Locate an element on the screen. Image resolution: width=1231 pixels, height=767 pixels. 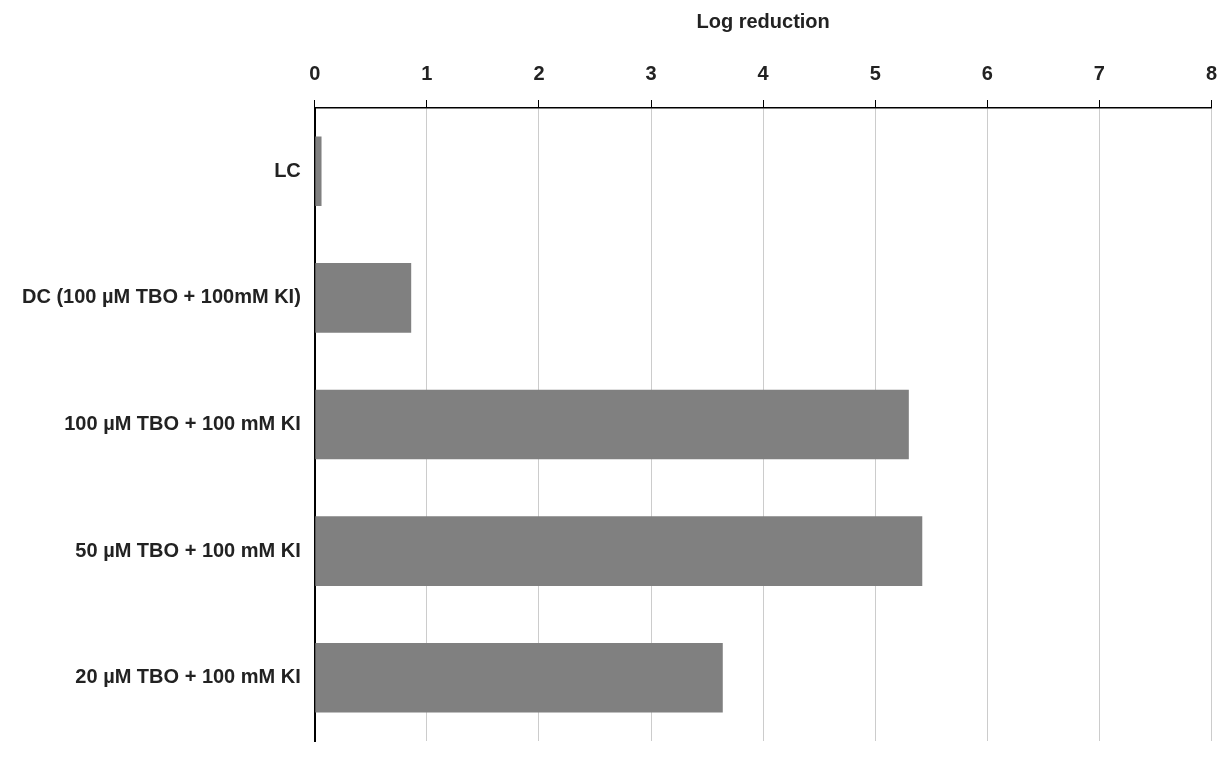
x-tick-label: 6 is located at coordinates (987, 72).